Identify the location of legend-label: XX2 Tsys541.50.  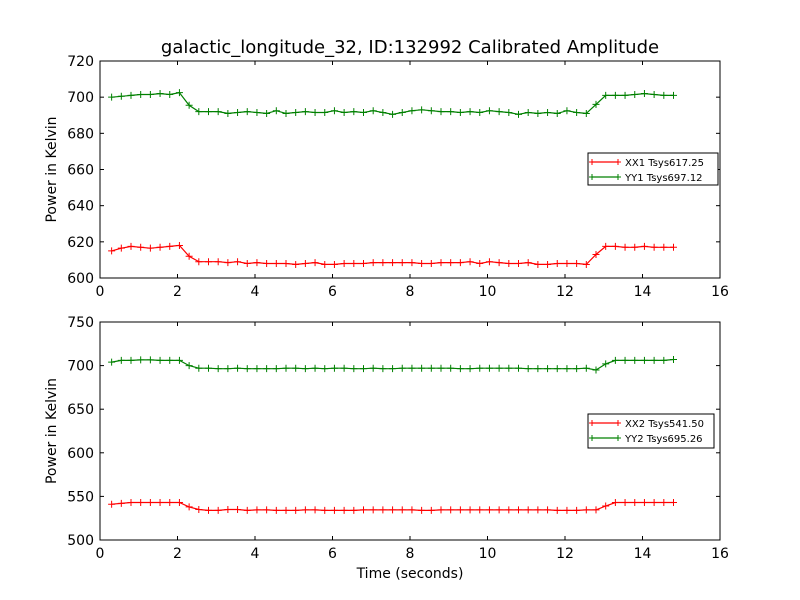
(664, 424).